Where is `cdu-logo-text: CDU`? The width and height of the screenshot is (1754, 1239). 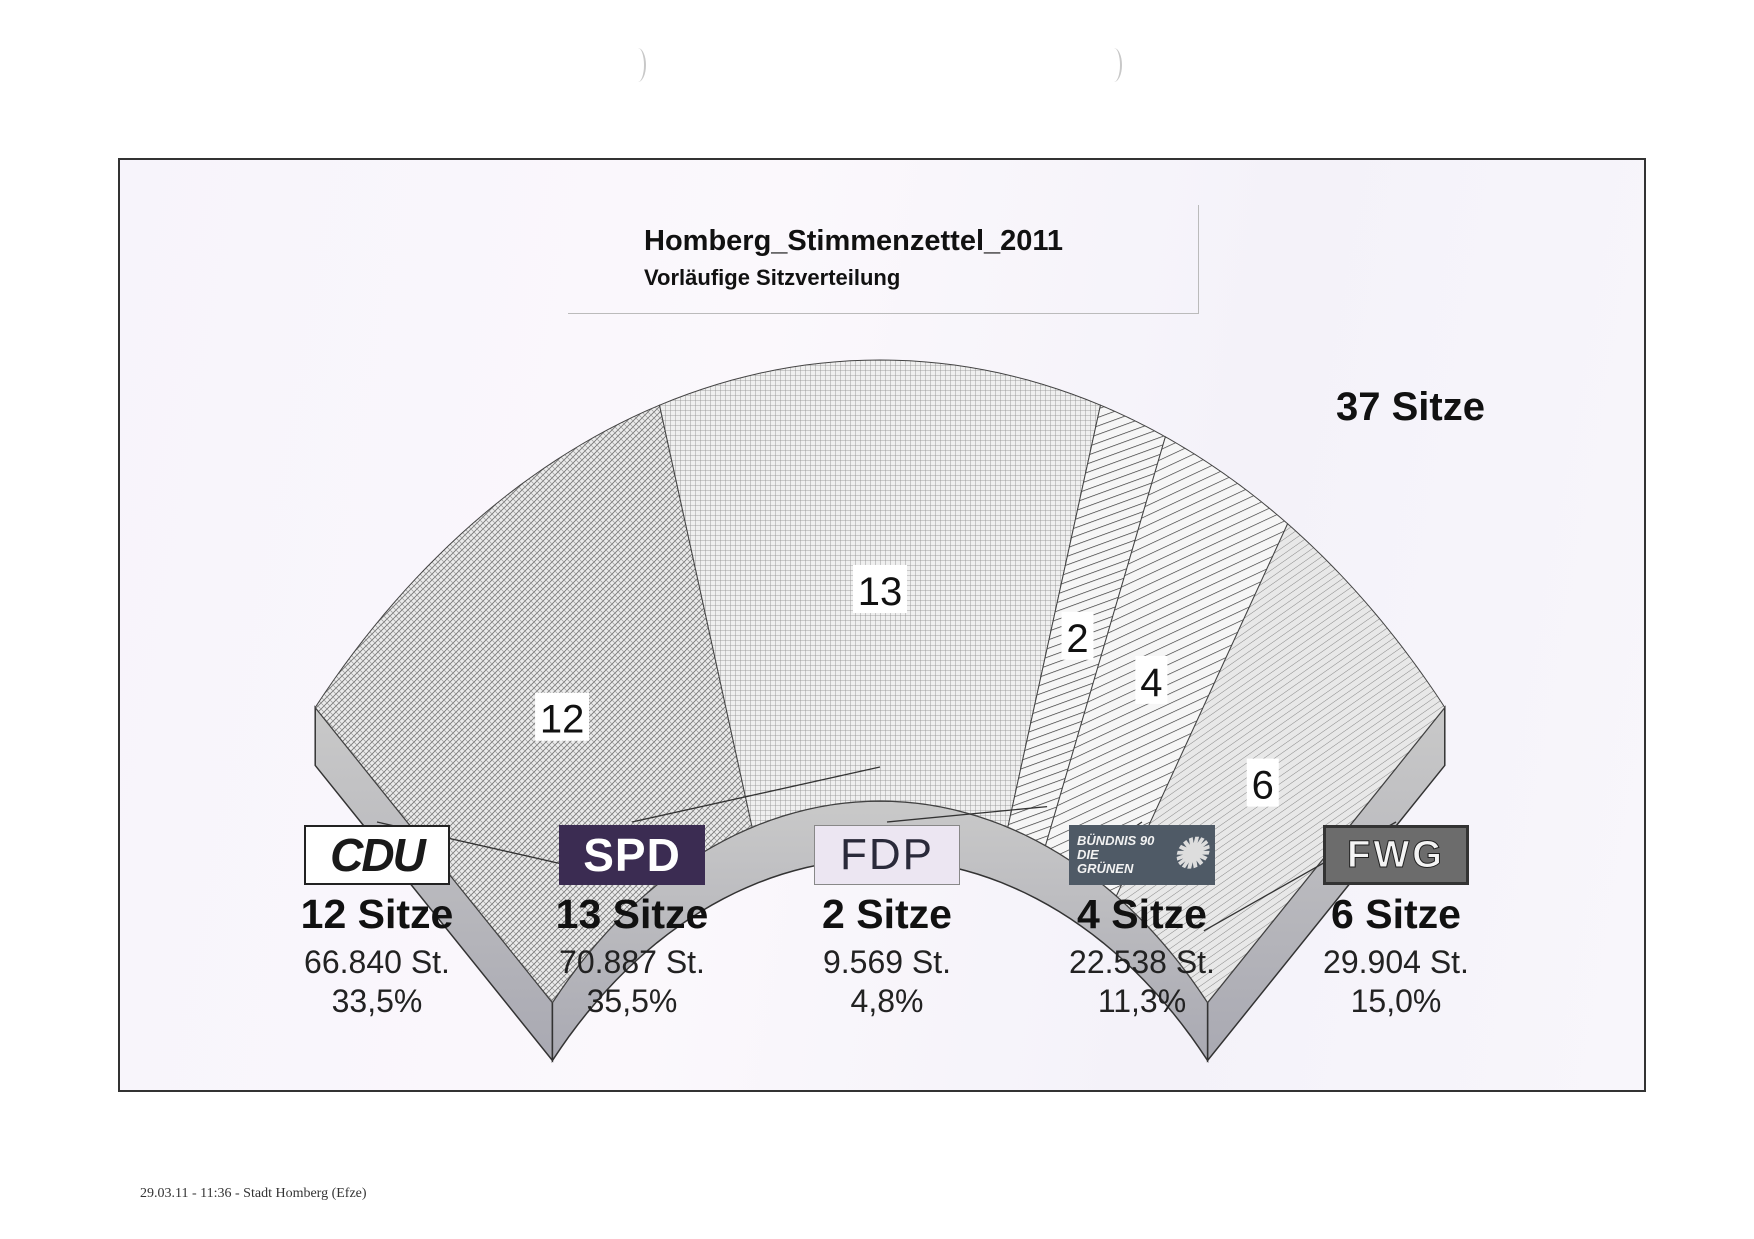
cdu-logo-text: CDU is located at coordinates (378, 855).